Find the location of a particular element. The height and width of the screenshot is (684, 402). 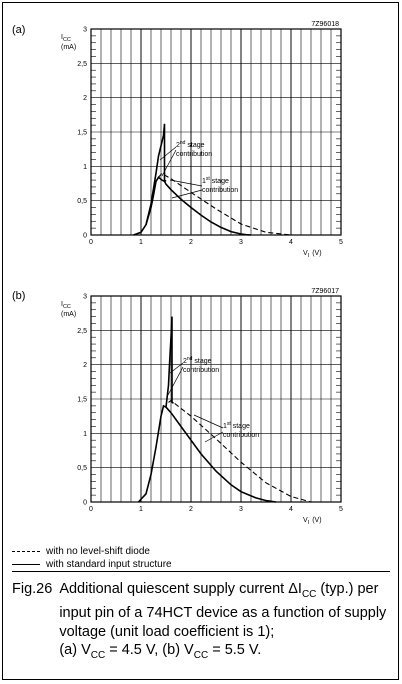

legend-item-solid: with standard input structure is located at coordinates (92, 564).